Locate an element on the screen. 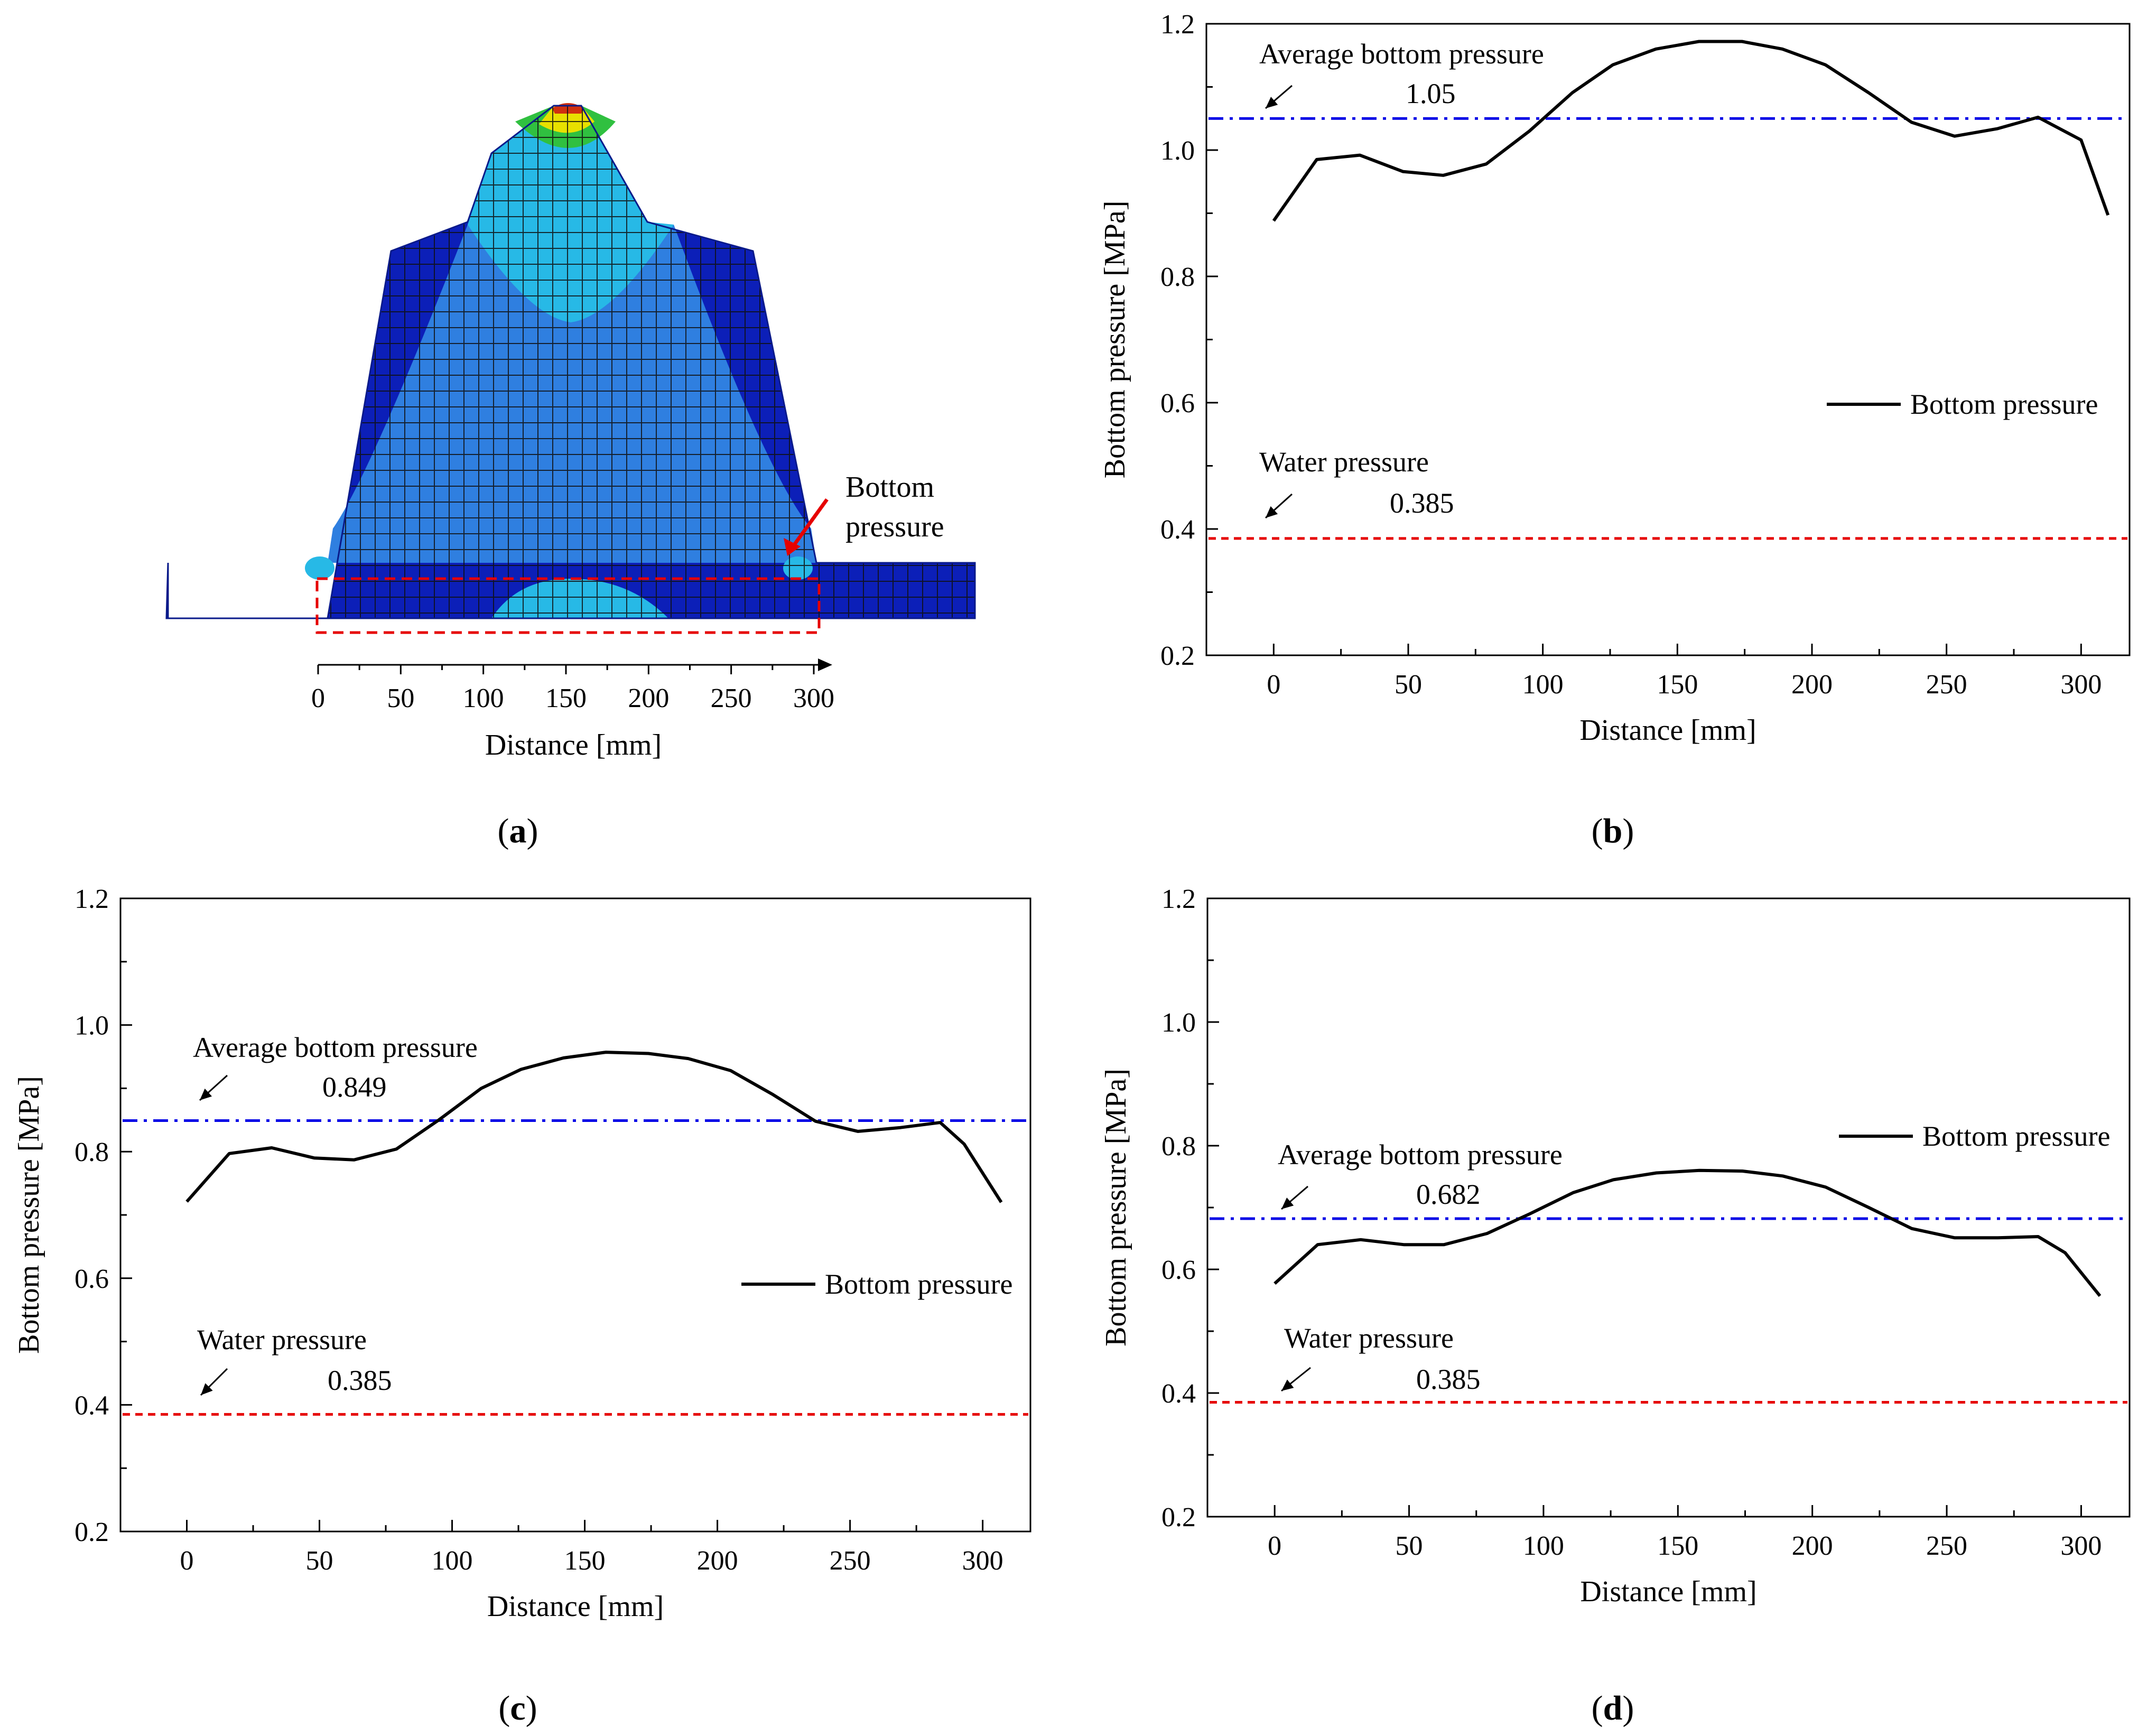 The image size is (2138, 1736). panel-label-c-text: c is located at coordinates (518, 1709).